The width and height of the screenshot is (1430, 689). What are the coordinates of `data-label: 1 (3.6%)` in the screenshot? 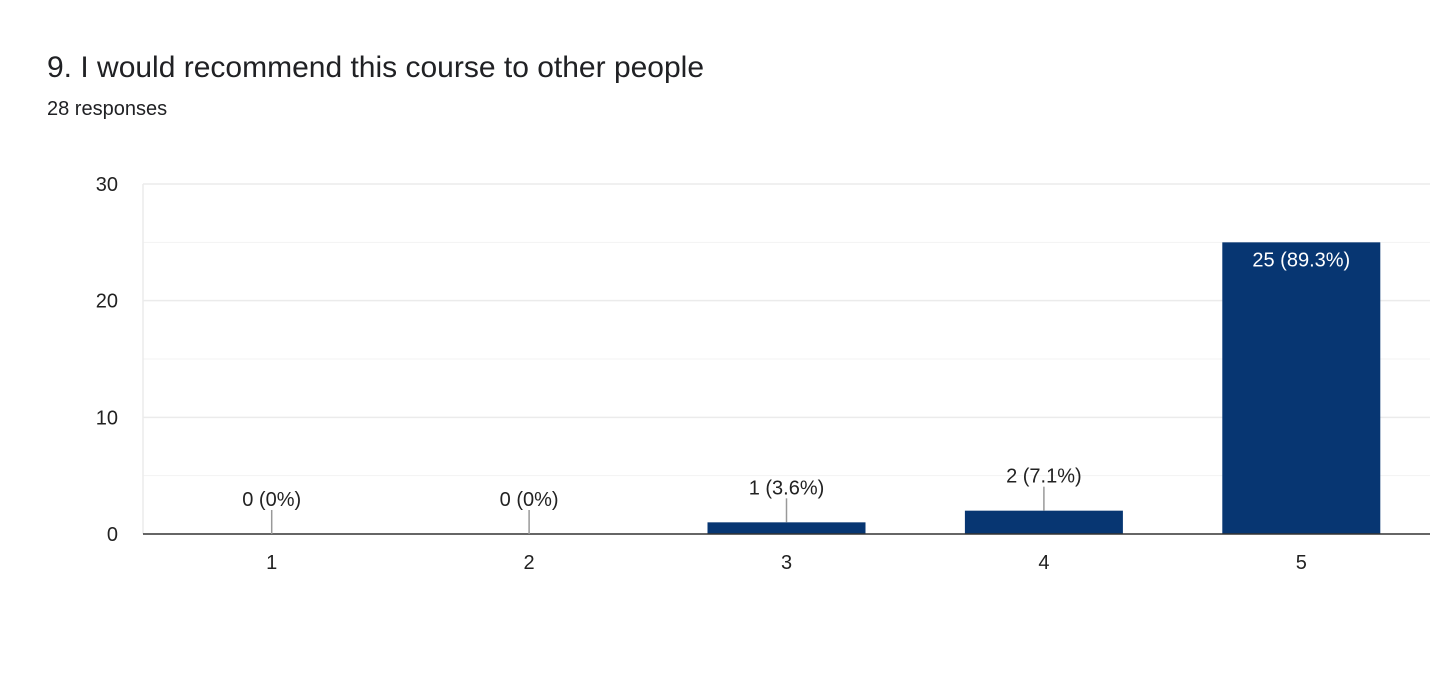 It's located at (787, 488).